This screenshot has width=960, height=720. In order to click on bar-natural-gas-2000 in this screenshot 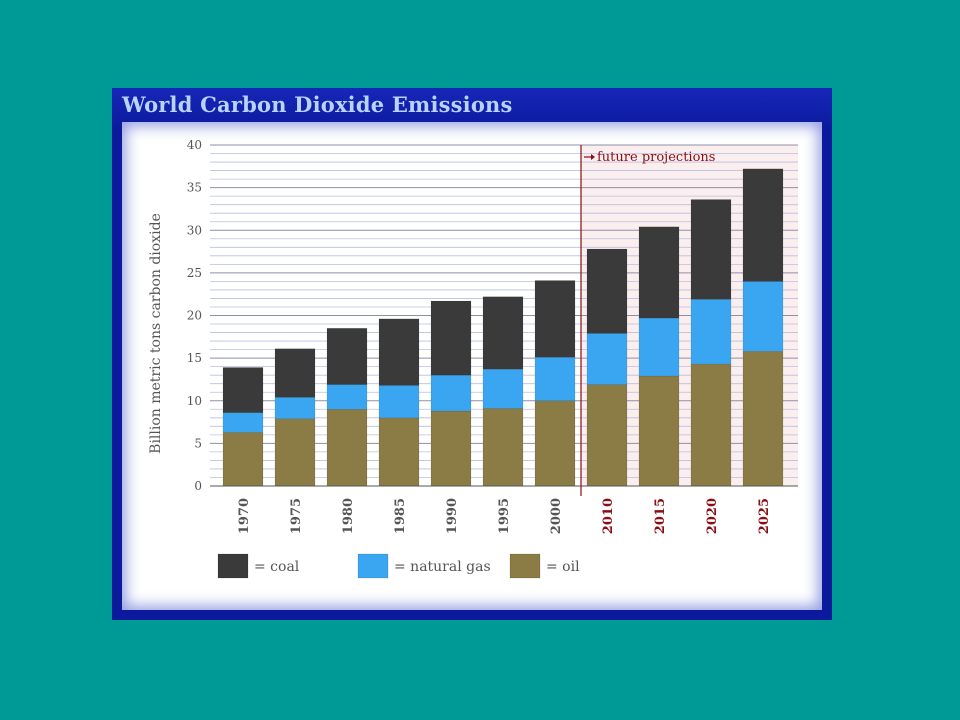, I will do `click(555, 379)`.